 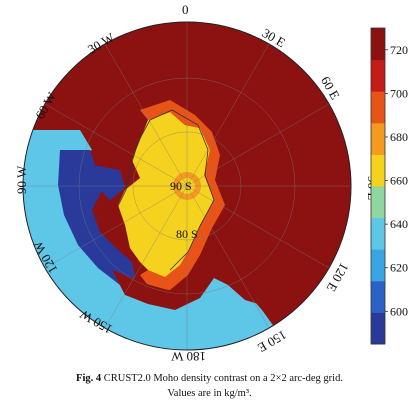 What do you see at coordinates (399, 50) in the screenshot?
I see `colorbar-tick-label: 720` at bounding box center [399, 50].